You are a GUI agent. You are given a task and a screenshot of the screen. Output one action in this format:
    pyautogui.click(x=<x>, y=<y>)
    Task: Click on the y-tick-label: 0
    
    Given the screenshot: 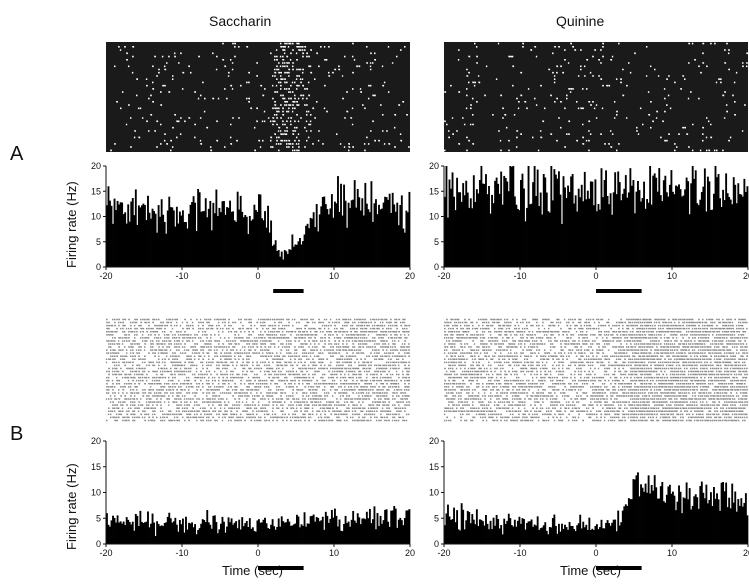 What is the action you would take?
    pyautogui.click(x=98, y=544)
    